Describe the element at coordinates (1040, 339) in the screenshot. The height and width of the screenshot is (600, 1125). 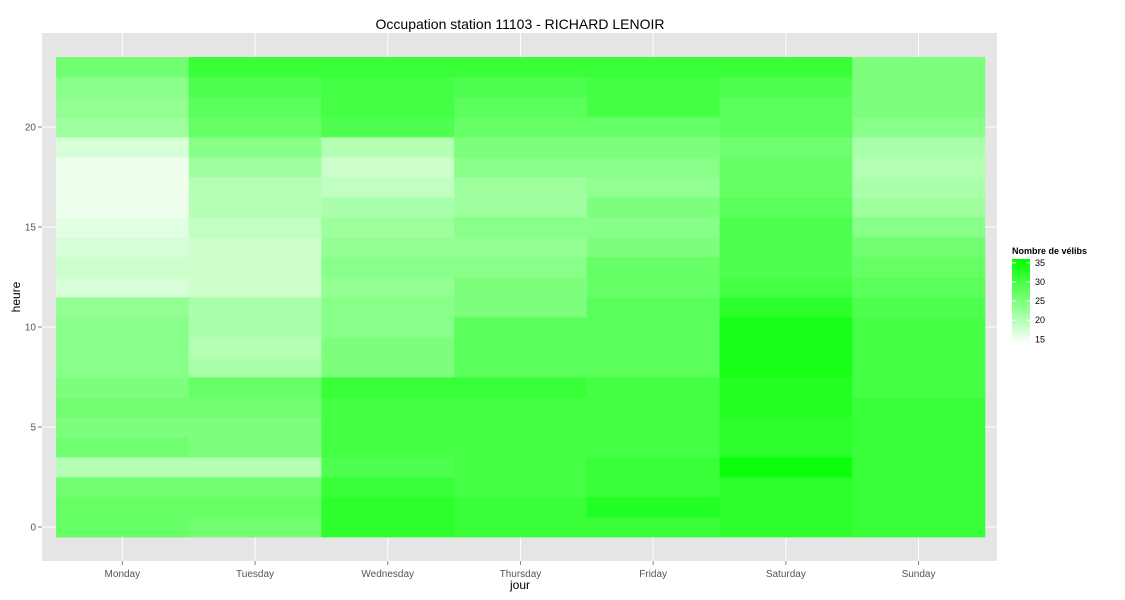
I see `legend-label: 15` at that location.